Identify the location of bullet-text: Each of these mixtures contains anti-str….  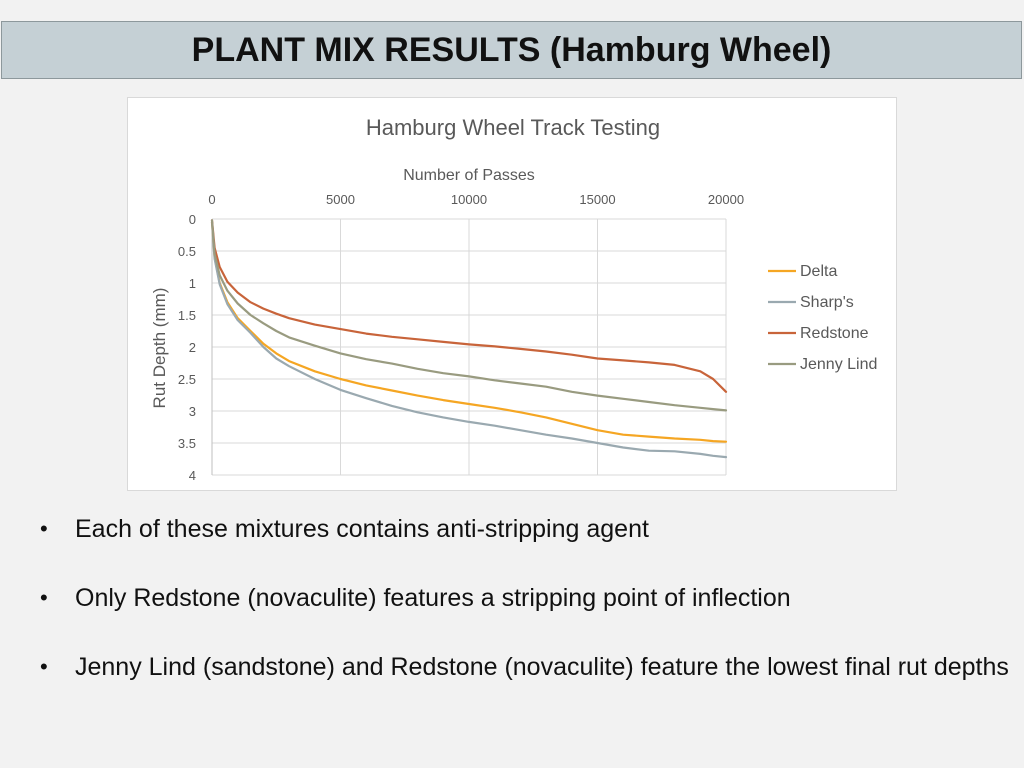
(362, 529).